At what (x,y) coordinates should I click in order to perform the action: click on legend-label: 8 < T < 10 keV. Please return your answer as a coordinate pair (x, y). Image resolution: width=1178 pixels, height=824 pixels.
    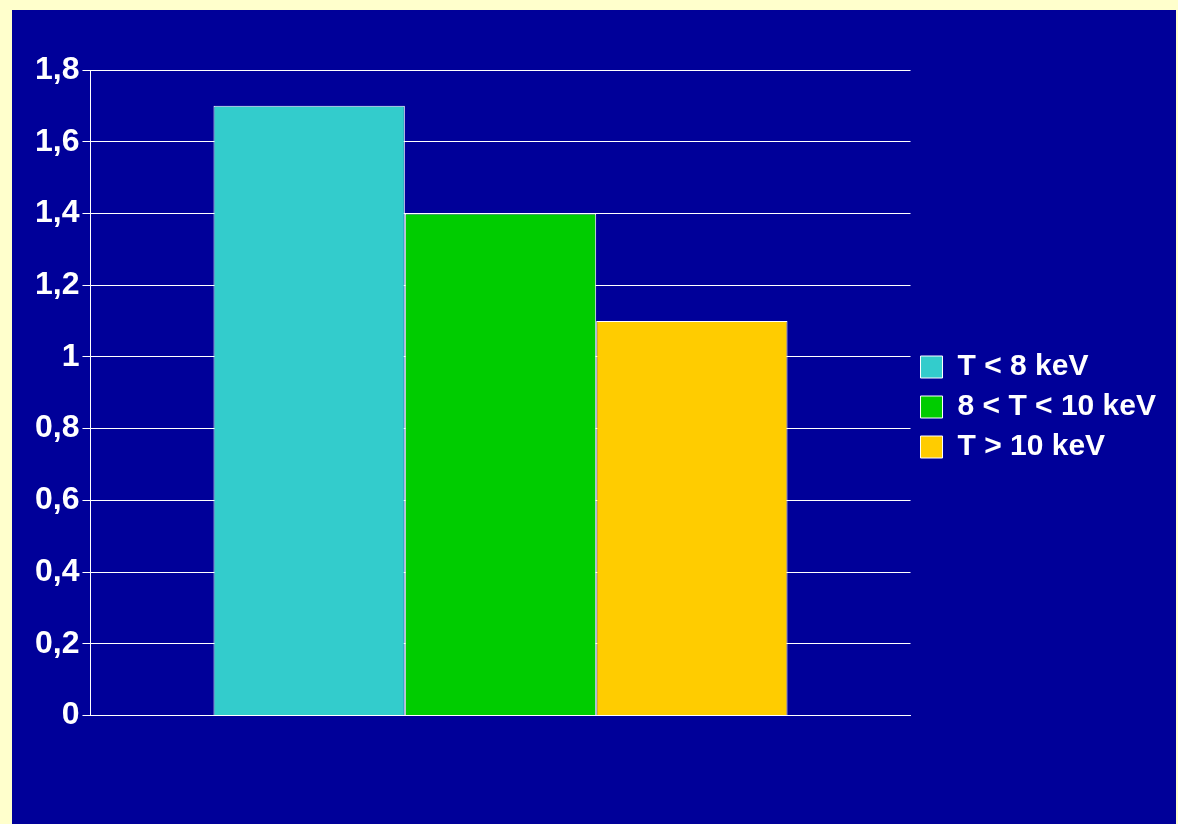
    Looking at the image, I should click on (1057, 405).